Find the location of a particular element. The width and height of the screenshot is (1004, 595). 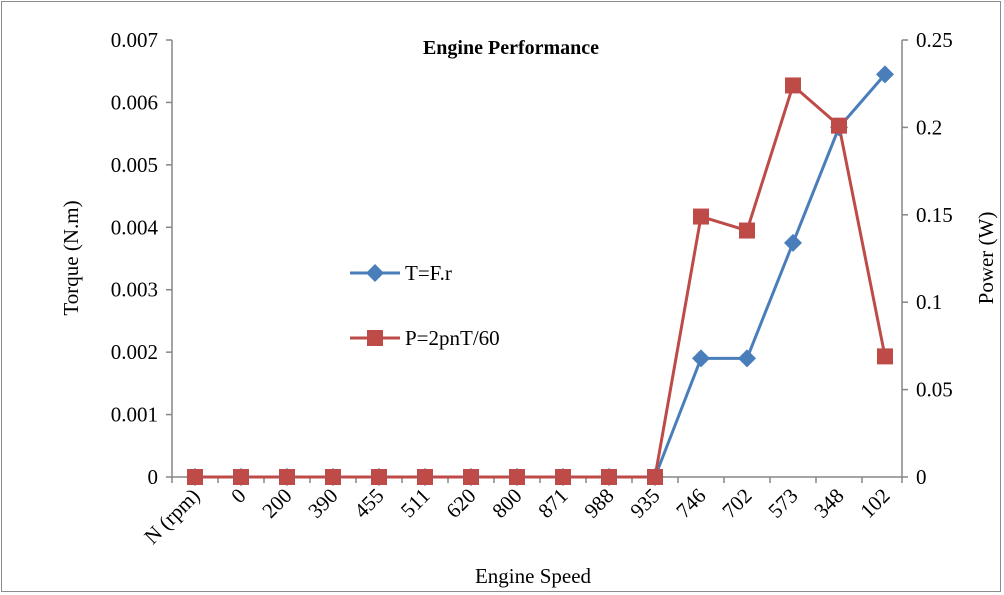

right-tick-label: 0.05 is located at coordinates (934, 390).